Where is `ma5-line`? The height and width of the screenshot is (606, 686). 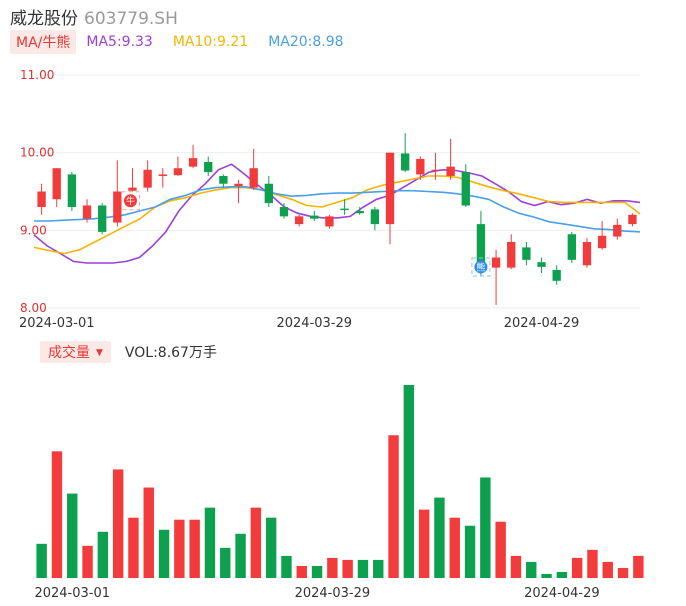
ma5-line is located at coordinates (337, 213).